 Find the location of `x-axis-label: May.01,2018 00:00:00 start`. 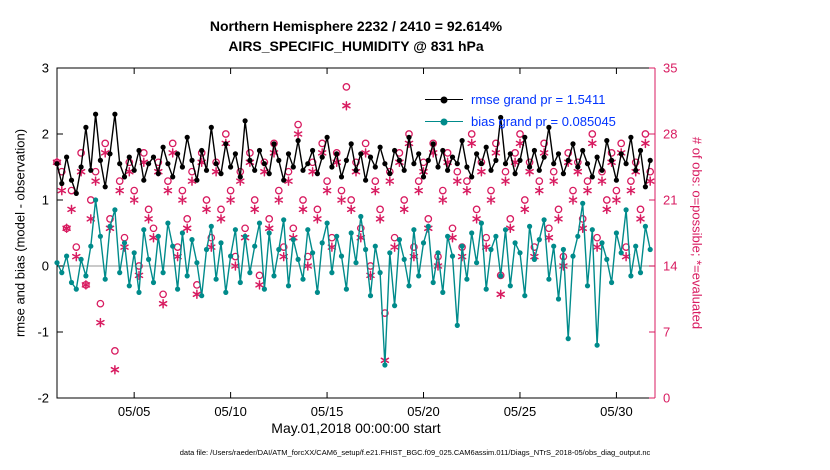

x-axis-label: May.01,2018 00:00:00 start is located at coordinates (356, 428).